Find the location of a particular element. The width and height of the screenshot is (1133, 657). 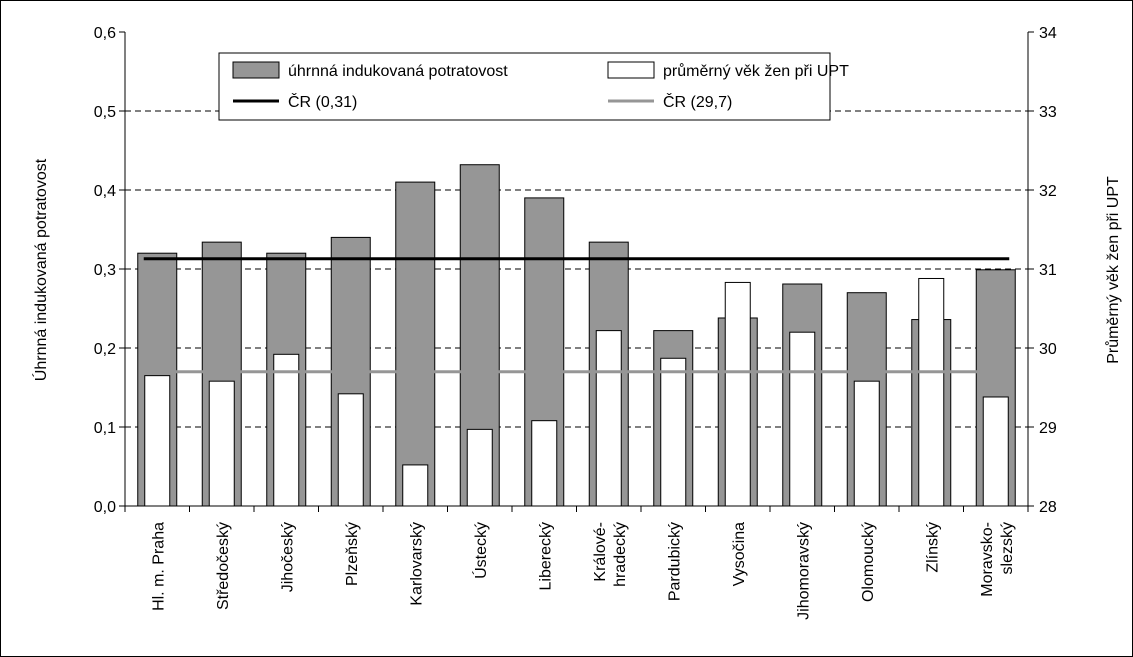

left-tick-label: 0,6 is located at coordinates (105, 33).